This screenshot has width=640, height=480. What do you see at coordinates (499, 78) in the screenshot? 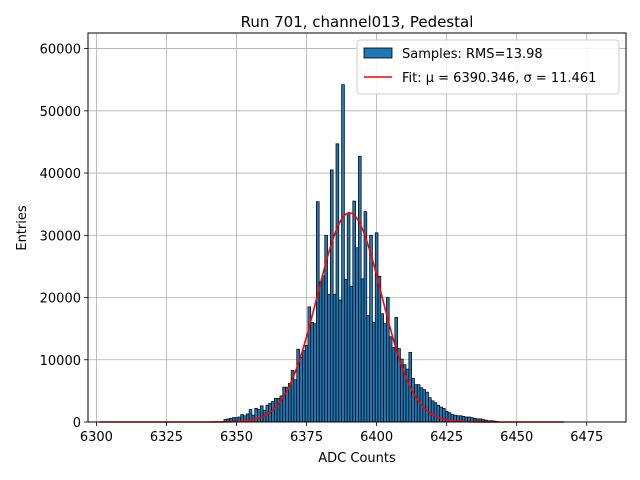
I see `legend-fit-label: Fit: μ = 6390.346, σ = 11.461` at bounding box center [499, 78].